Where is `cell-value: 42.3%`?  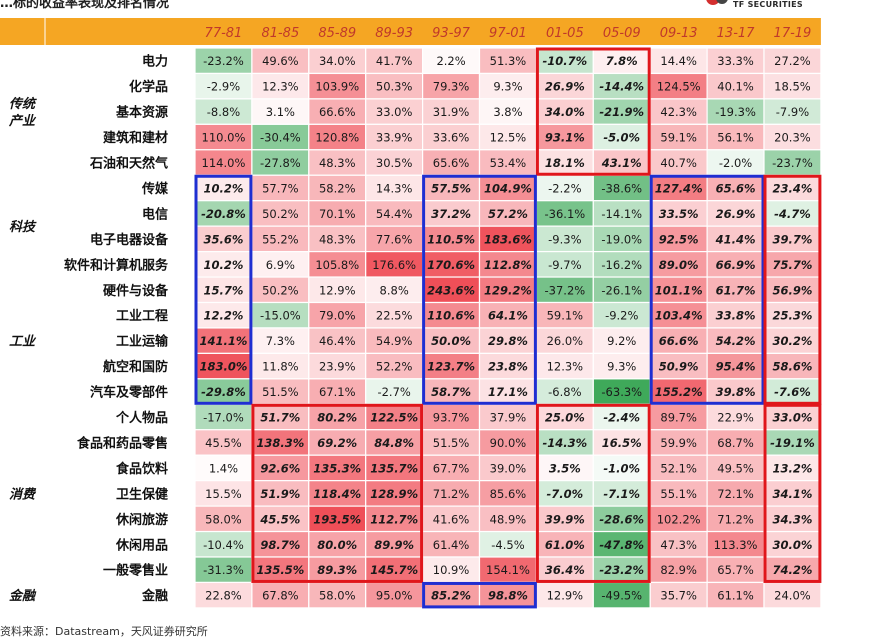 cell-value: 42.3% is located at coordinates (678, 112).